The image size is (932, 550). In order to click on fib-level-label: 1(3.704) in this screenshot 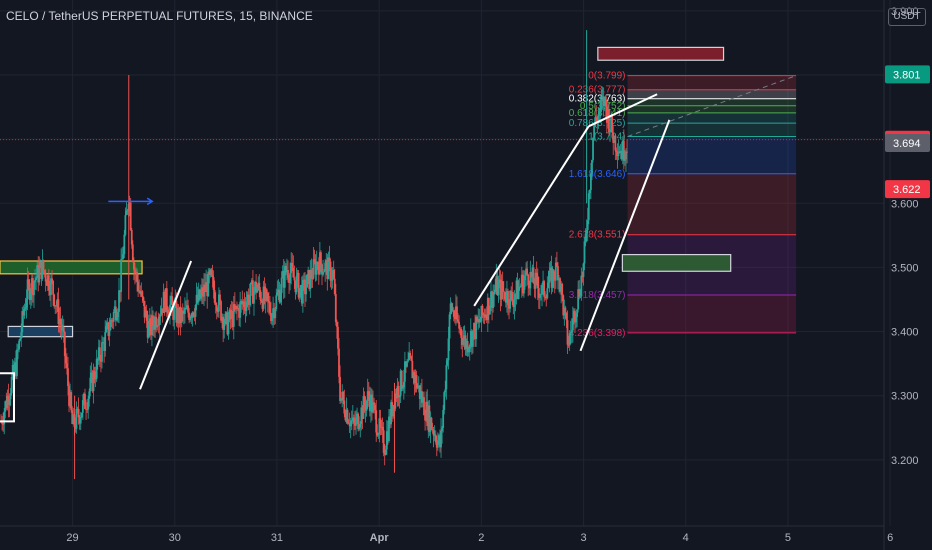, I will do `click(606, 137)`.